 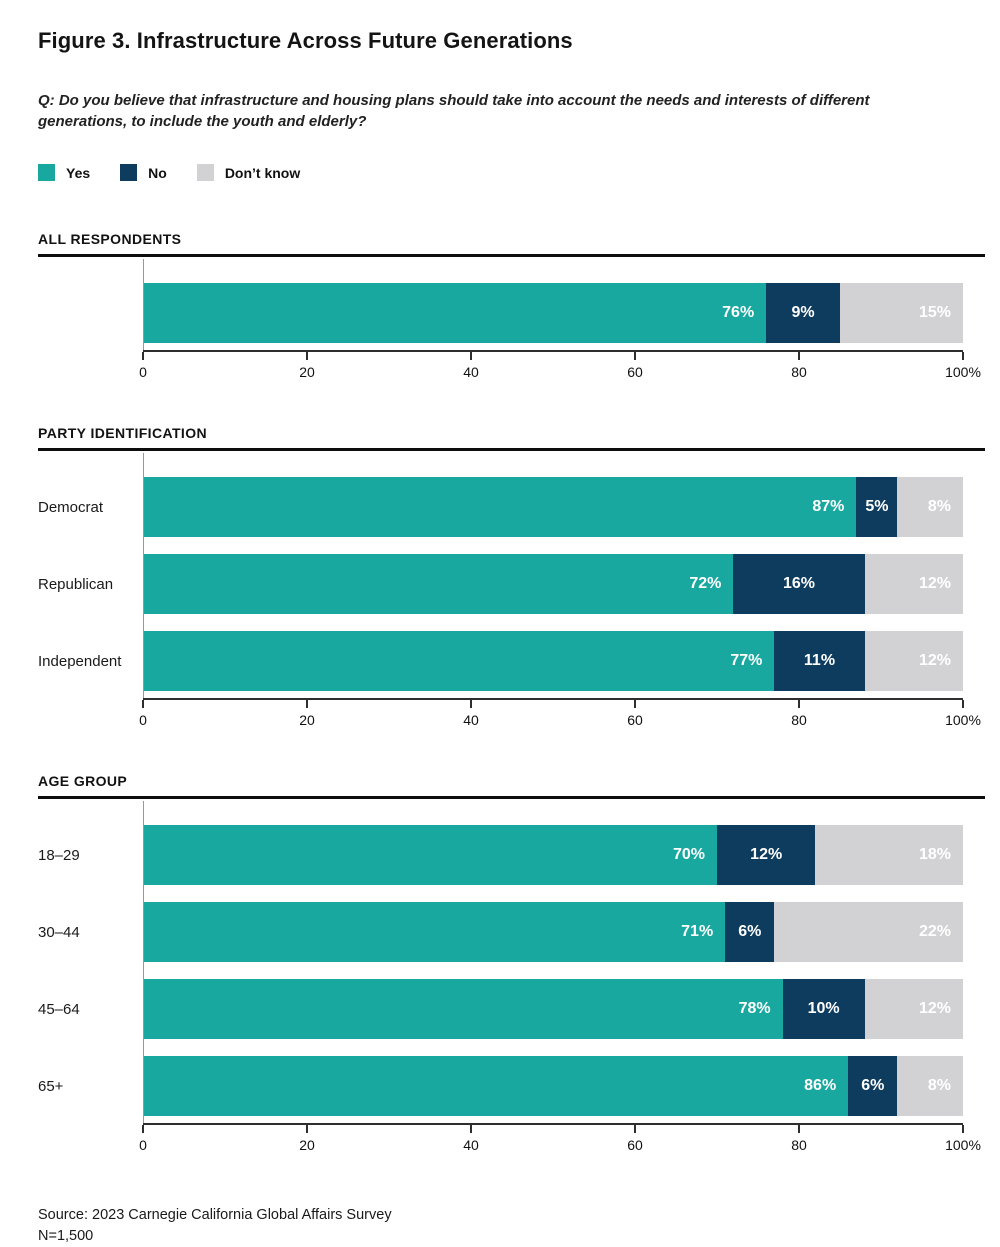 What do you see at coordinates (143, 172) in the screenshot?
I see `legend-item-no: No` at bounding box center [143, 172].